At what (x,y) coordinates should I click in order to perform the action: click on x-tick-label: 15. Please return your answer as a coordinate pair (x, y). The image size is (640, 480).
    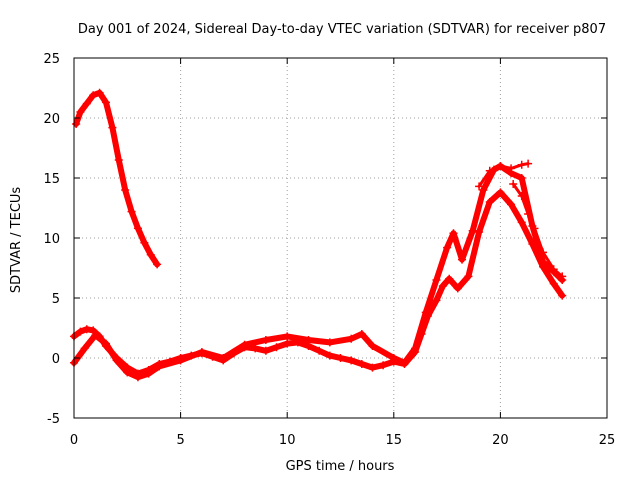
    Looking at the image, I should click on (394, 440).